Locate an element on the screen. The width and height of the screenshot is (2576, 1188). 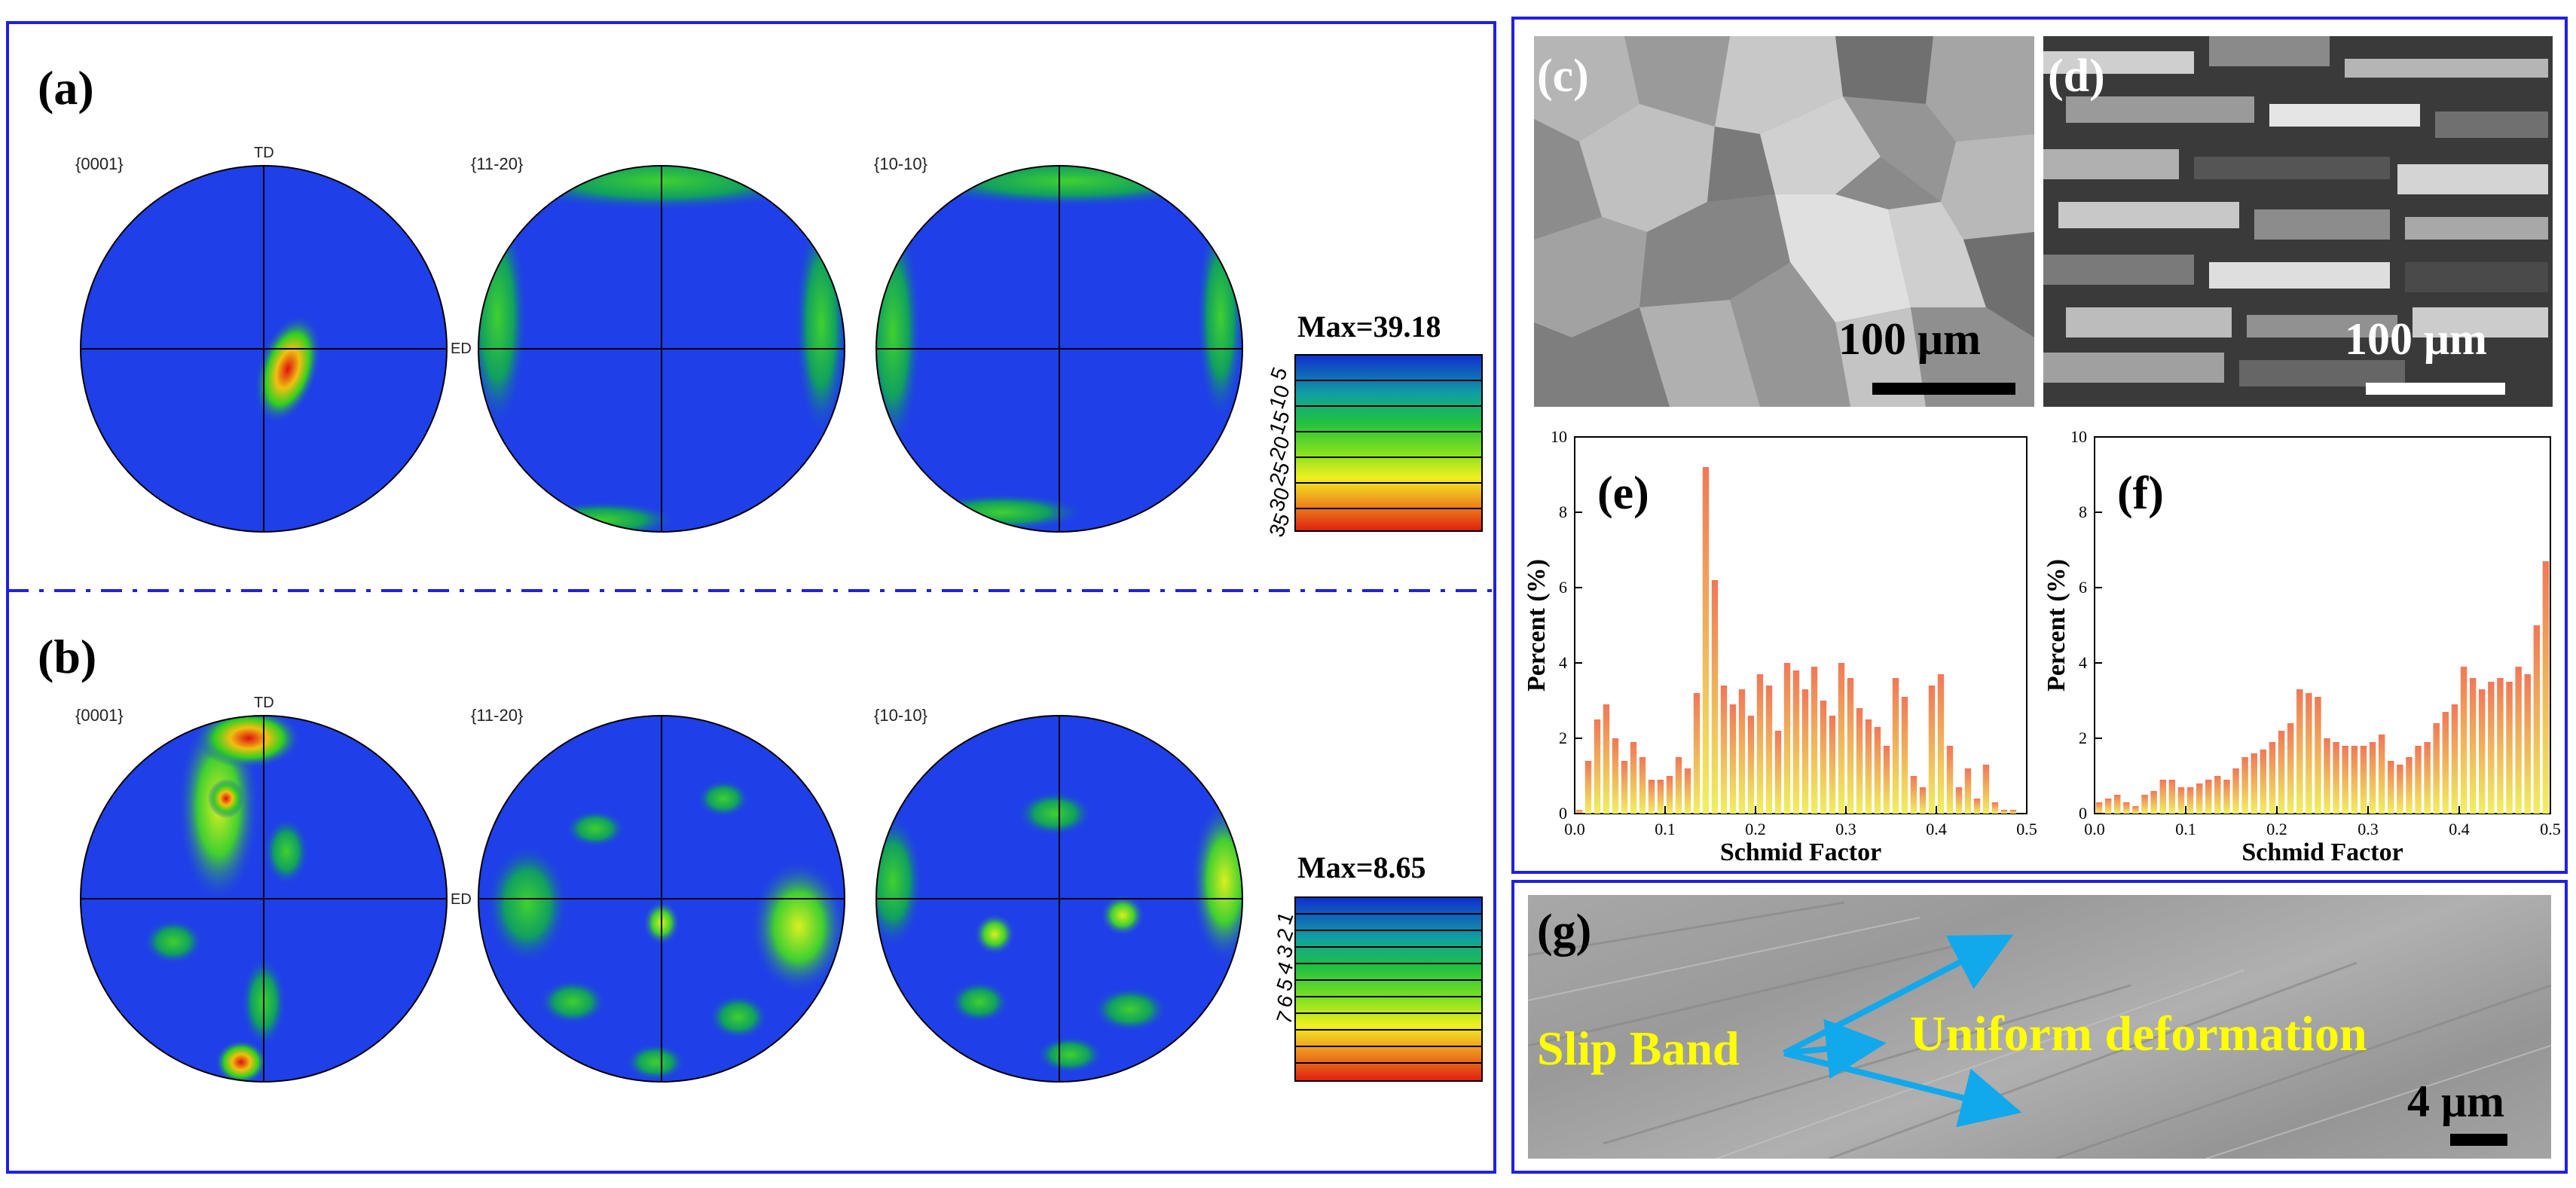
ebsd-grains-d is located at coordinates (2295, 211).